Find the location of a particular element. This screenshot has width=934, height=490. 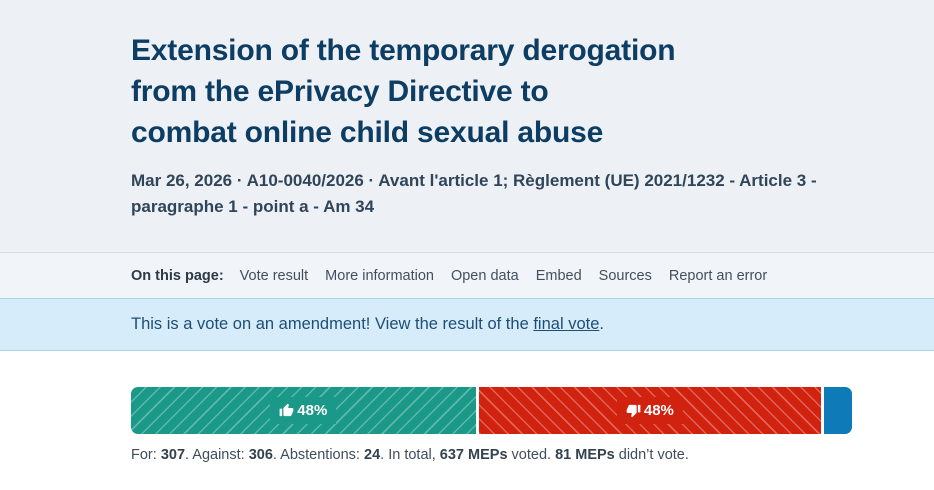

nav-link-more-information: More information is located at coordinates (379, 275).